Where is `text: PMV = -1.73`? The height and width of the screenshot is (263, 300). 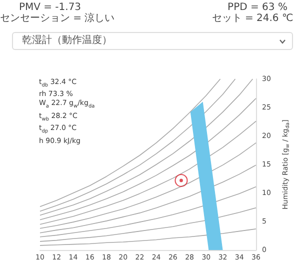 text: PMV = -1.73 is located at coordinates (50, 7).